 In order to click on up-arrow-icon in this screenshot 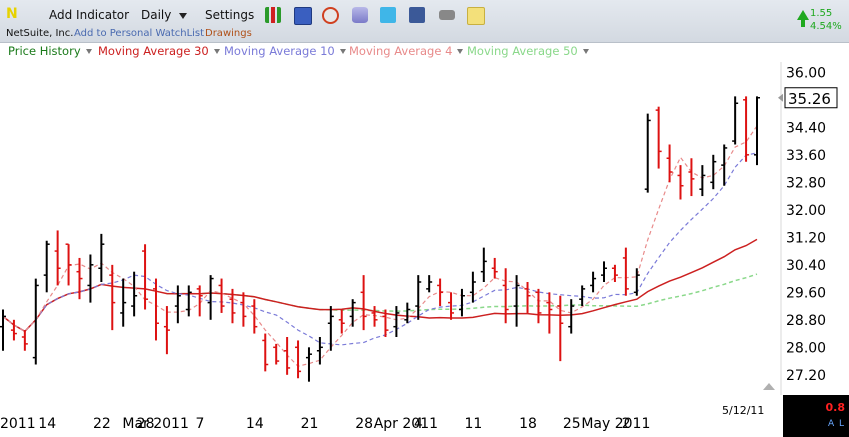, I will do `click(803, 15)`.